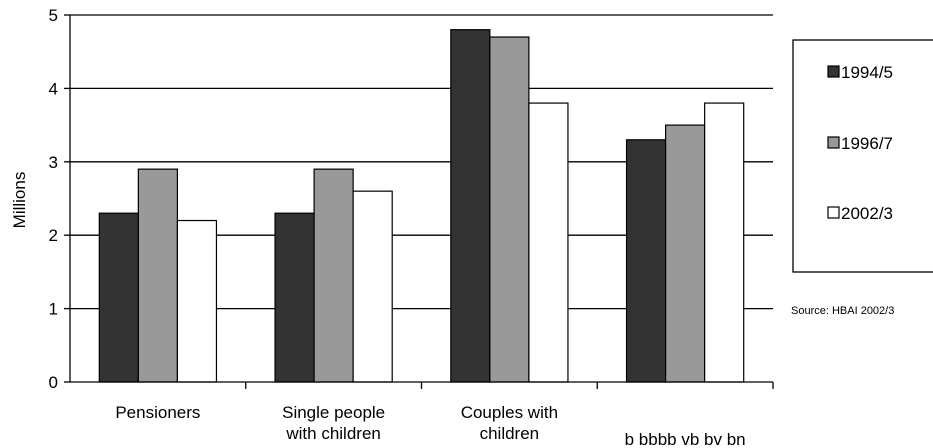 This screenshot has height=448, width=933. What do you see at coordinates (685, 439) in the screenshot?
I see `x-category-label: b bbbb vb bv bn` at bounding box center [685, 439].